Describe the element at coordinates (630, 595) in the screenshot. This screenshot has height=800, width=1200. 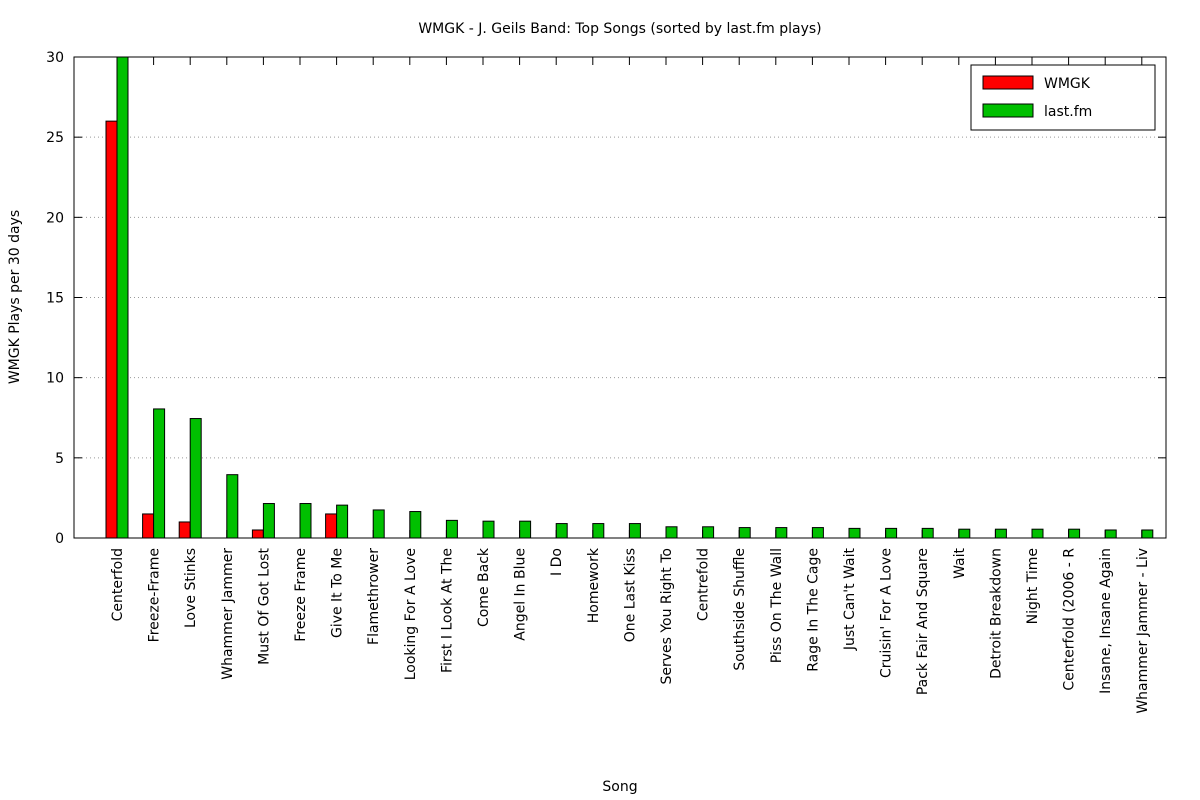
I see `x-tick-label: One Last Kiss` at that location.